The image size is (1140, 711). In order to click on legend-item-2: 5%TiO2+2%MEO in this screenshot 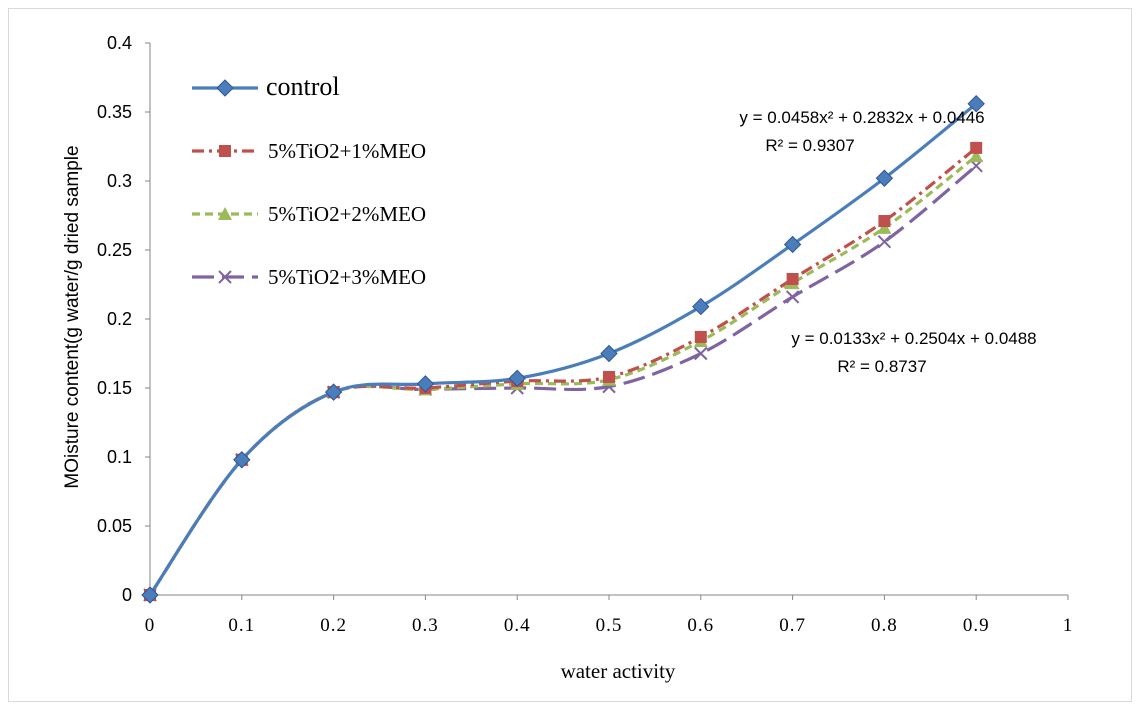, I will do `click(309, 214)`.